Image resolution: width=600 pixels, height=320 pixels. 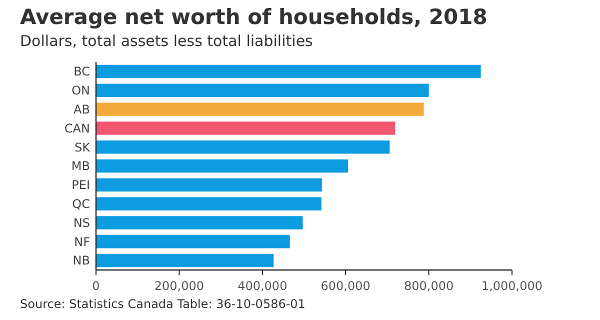 What do you see at coordinates (81, 204) in the screenshot?
I see `y-tick-label: QC` at bounding box center [81, 204].